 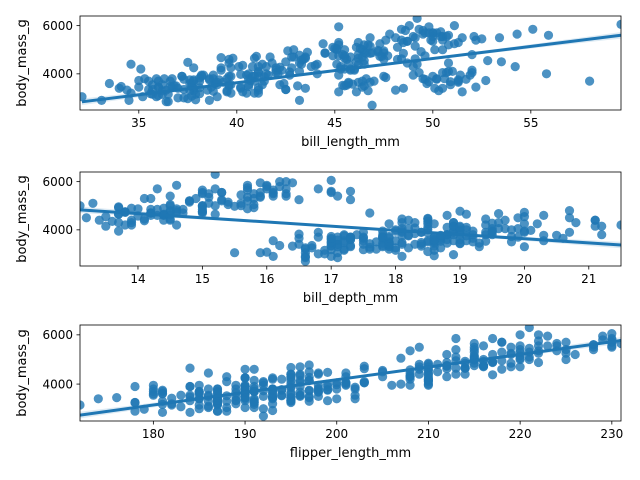 I want to click on y-tick-label: 4000, so click(x=57, y=230).